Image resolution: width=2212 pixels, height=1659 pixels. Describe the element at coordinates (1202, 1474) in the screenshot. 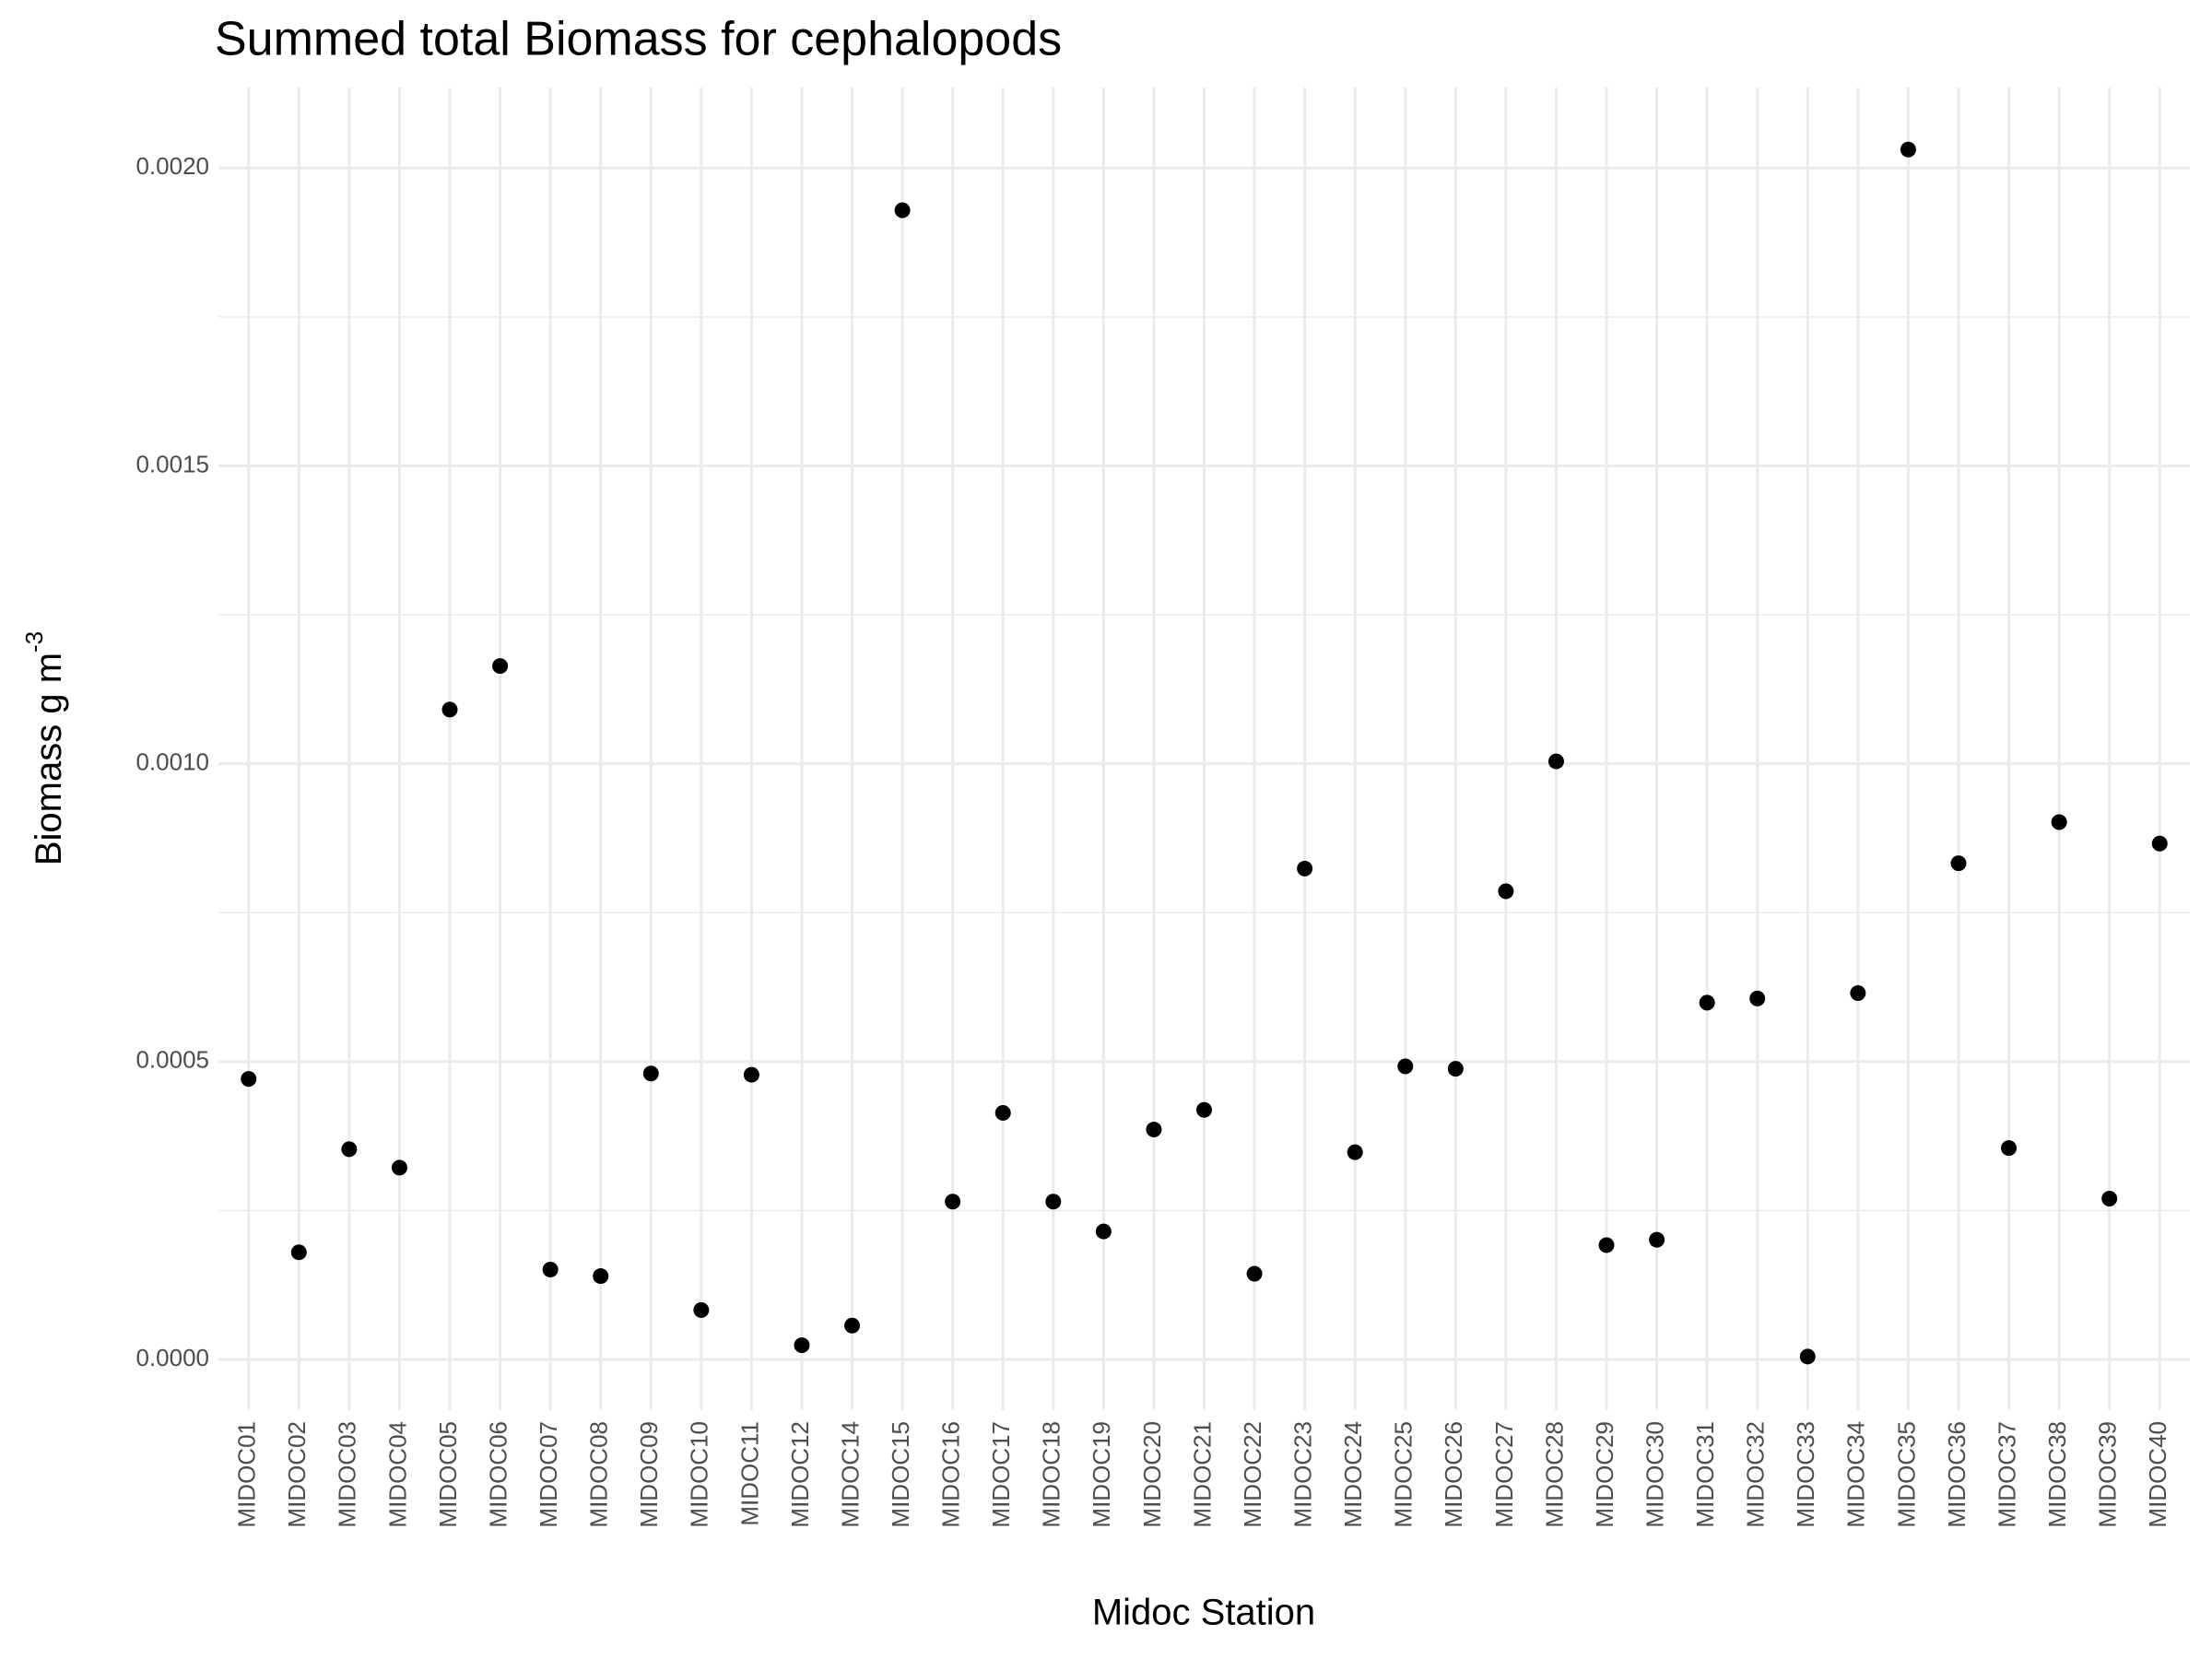

I see `x-tick-label: MIDOC21` at that location.